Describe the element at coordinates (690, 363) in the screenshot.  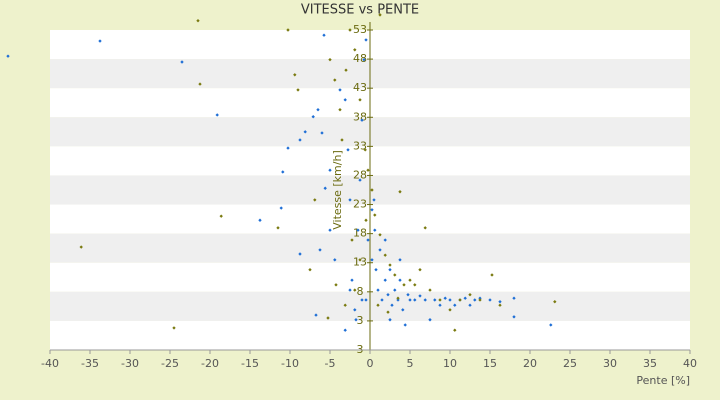
I see `x-tick-label: 40` at that location.